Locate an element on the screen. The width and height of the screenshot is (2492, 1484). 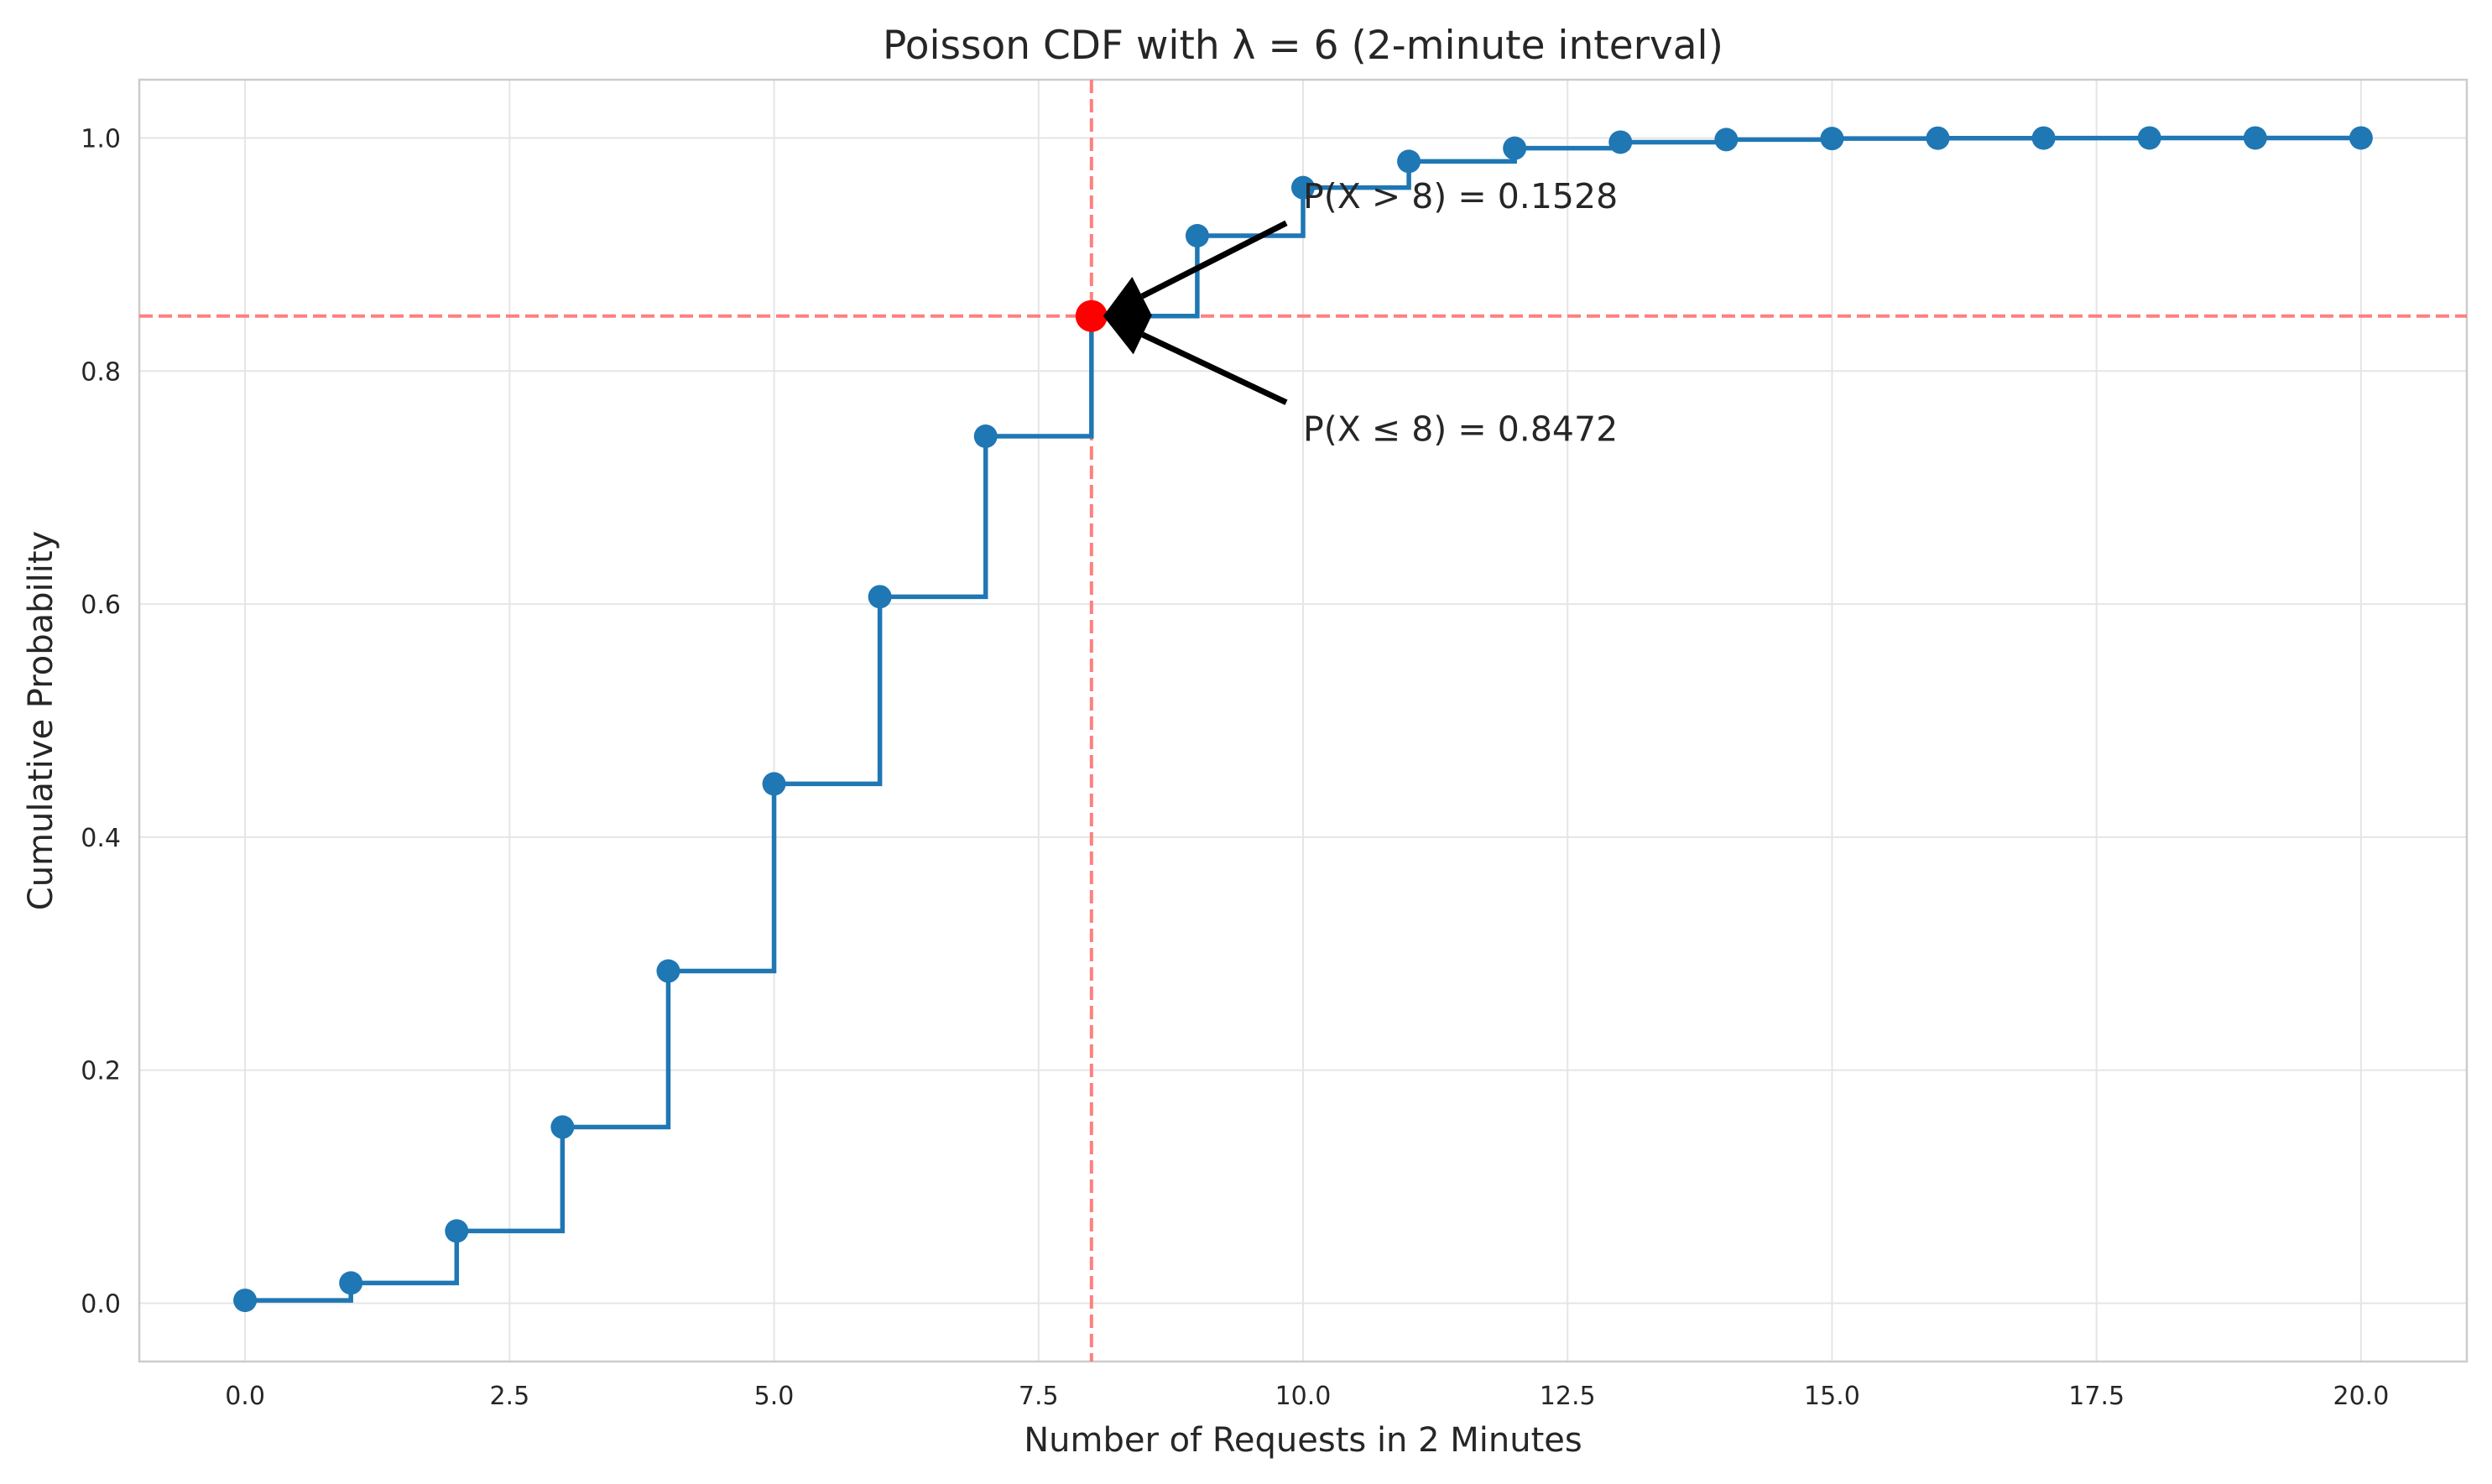
x-tick-label: 7.5 is located at coordinates (1039, 1396).